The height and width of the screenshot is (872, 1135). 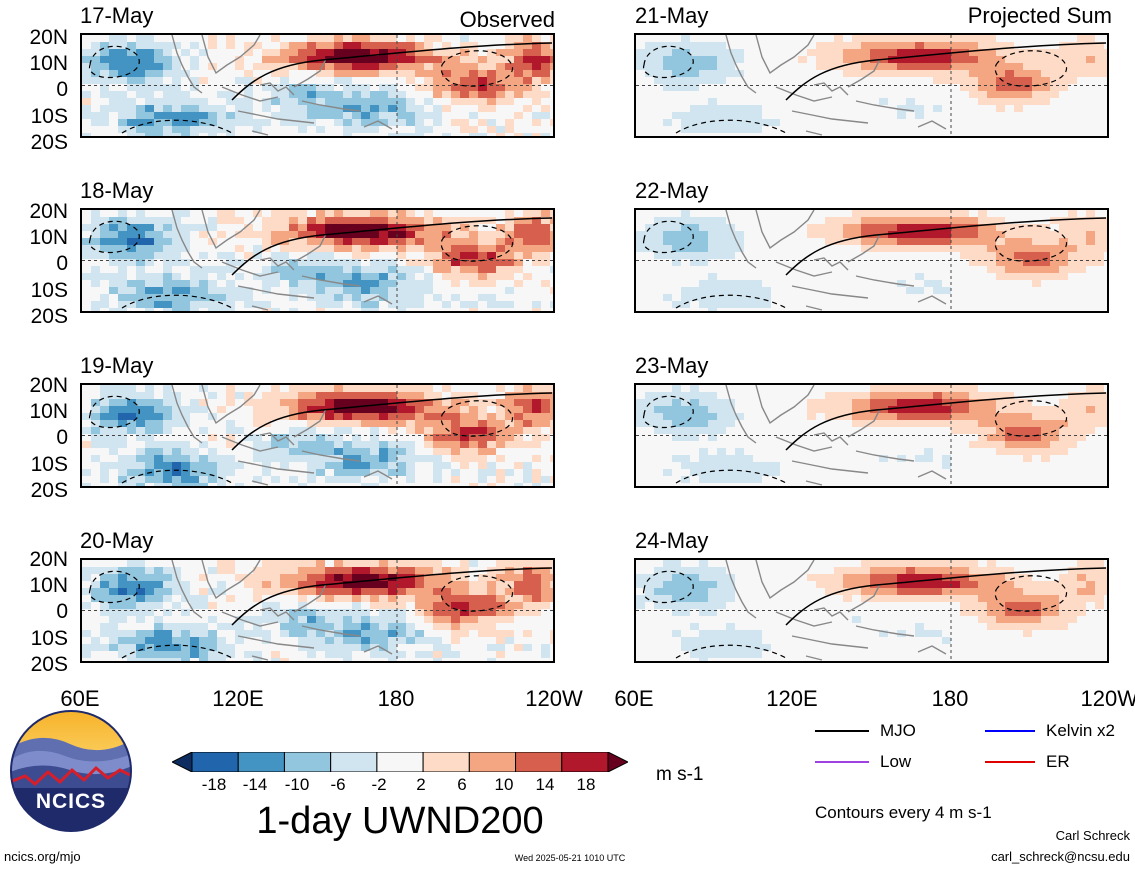 I want to click on map-panel-23may, so click(x=871, y=435).